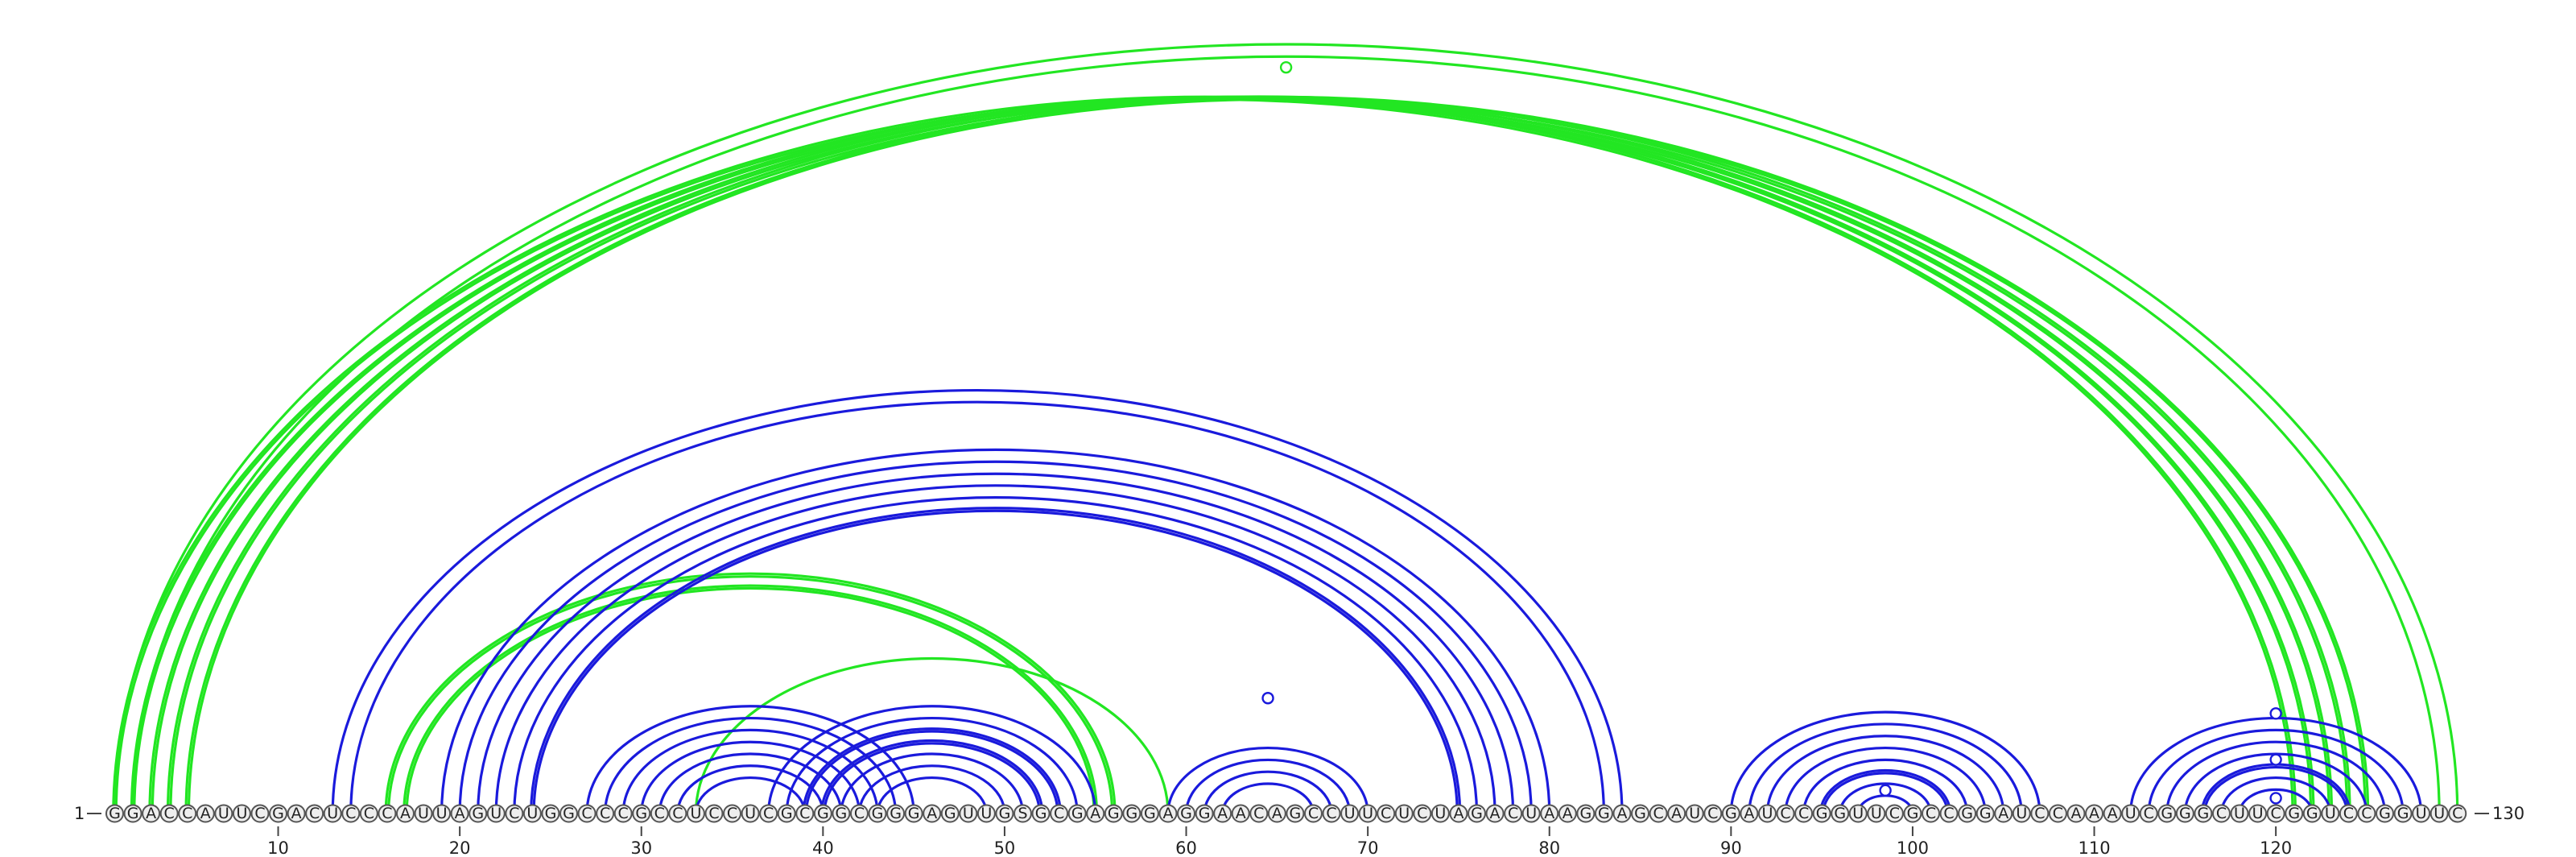 Image resolution: width=2576 pixels, height=857 pixels. I want to click on tick-label: 10, so click(278, 847).